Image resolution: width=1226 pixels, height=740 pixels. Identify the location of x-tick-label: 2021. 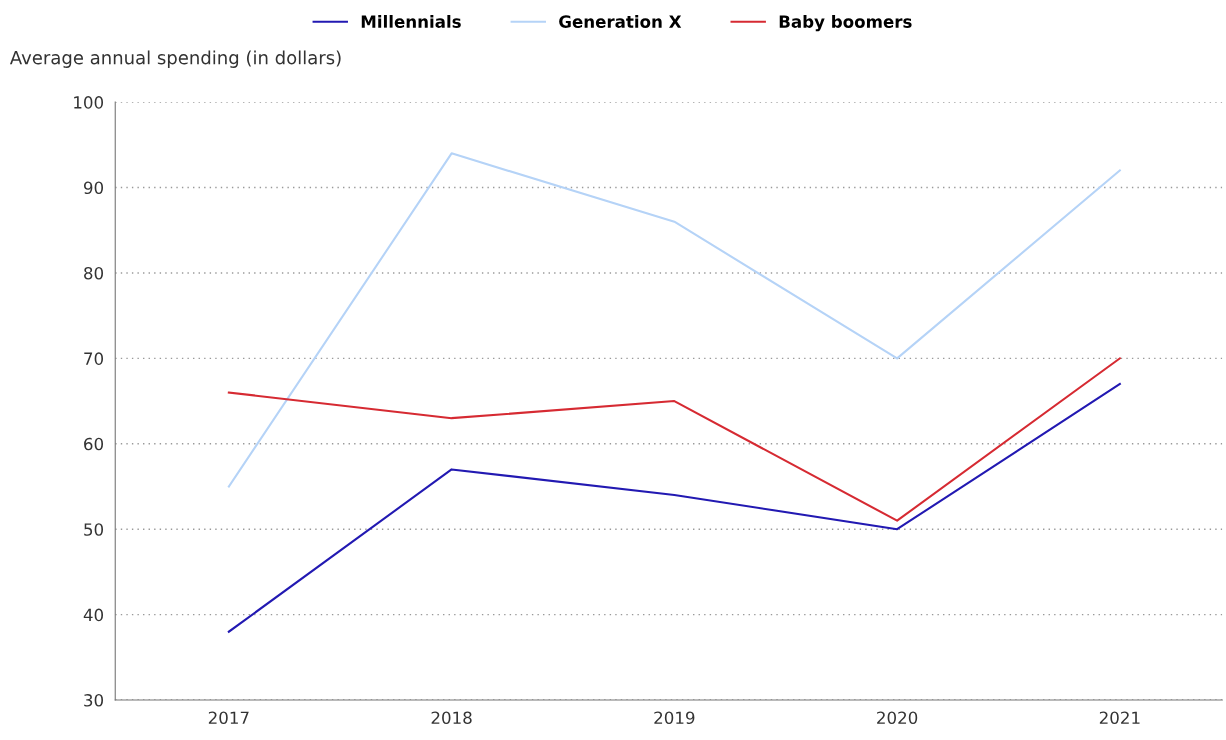
(1119, 718).